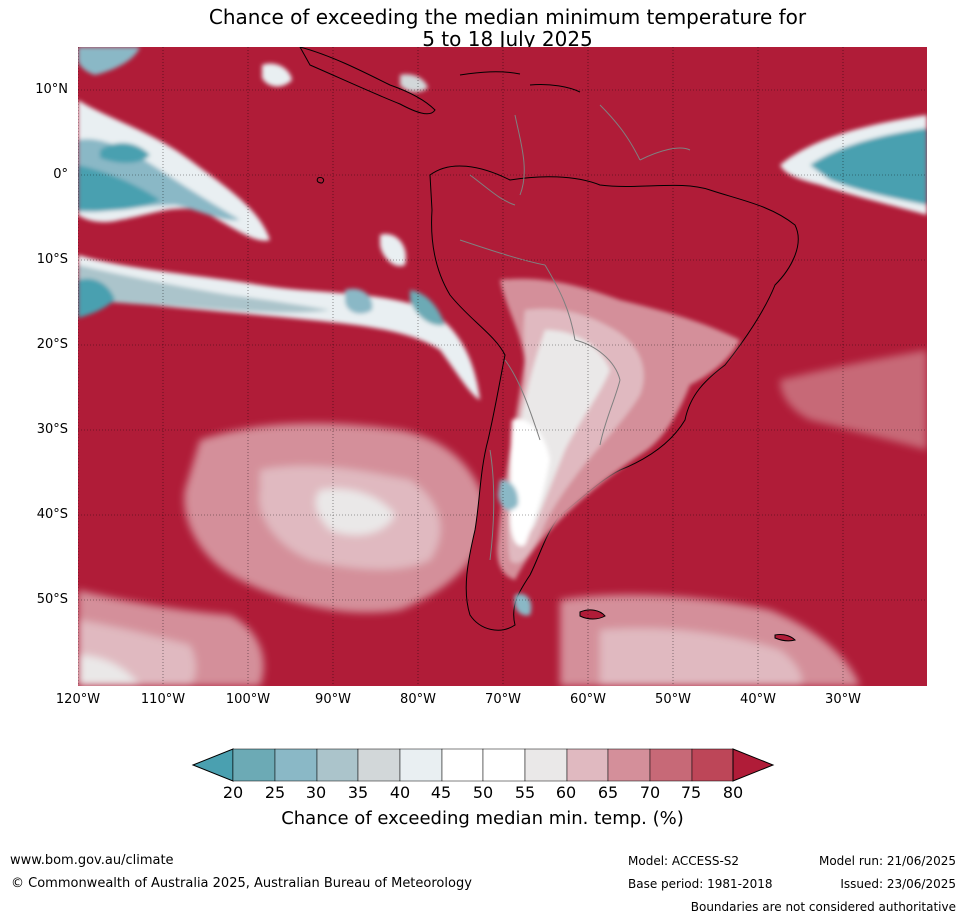 This screenshot has width=965, height=919. What do you see at coordinates (887, 861) in the screenshot?
I see `model-run-text: Model run: 21/06/2025` at bounding box center [887, 861].